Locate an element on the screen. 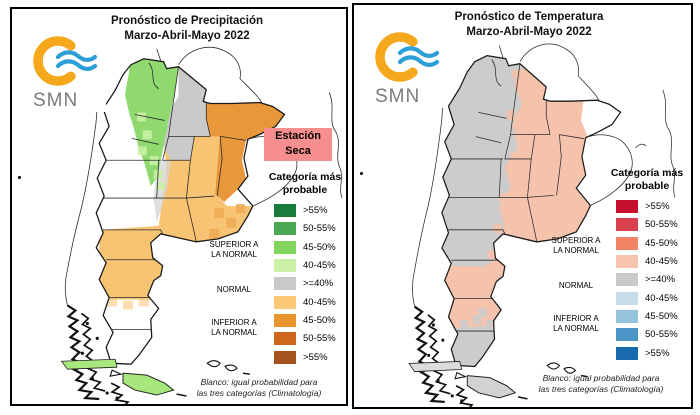  raster-cells-gray is located at coordinates (484, 210).